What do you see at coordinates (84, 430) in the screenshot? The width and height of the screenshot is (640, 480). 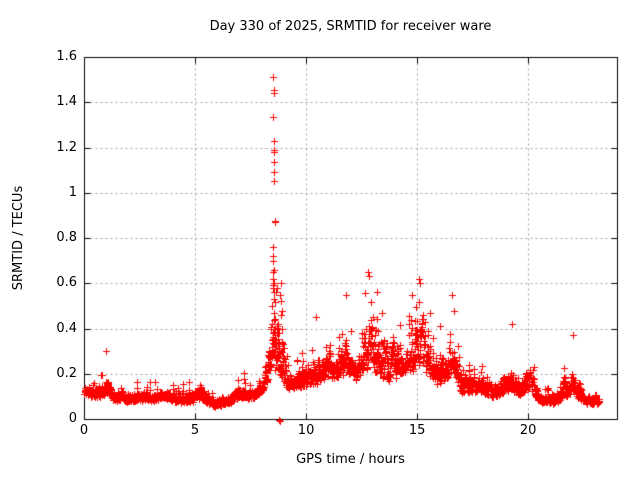 I see `x-tick-label: 0` at bounding box center [84, 430].